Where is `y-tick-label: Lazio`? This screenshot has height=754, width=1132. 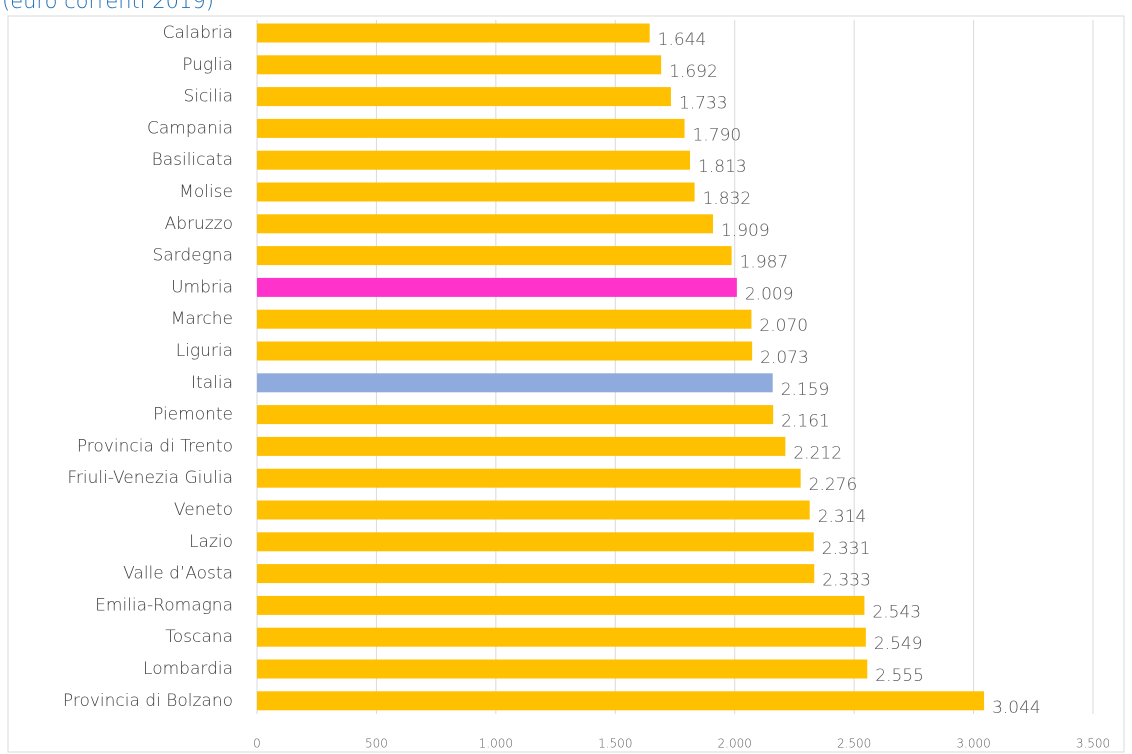 y-tick-label: Lazio is located at coordinates (211, 542).